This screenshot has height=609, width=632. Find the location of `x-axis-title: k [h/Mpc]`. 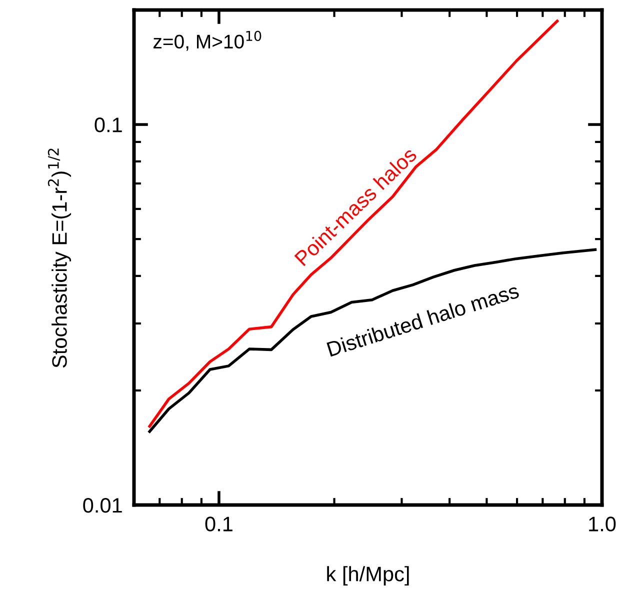

x-axis-title: k [h/Mpc] is located at coordinates (368, 576).